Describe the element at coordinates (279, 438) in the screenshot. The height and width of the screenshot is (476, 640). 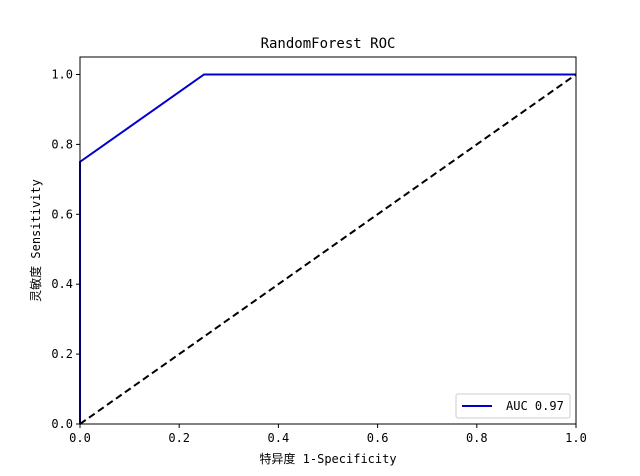
I see `x-tick-label: 0.4` at that location.